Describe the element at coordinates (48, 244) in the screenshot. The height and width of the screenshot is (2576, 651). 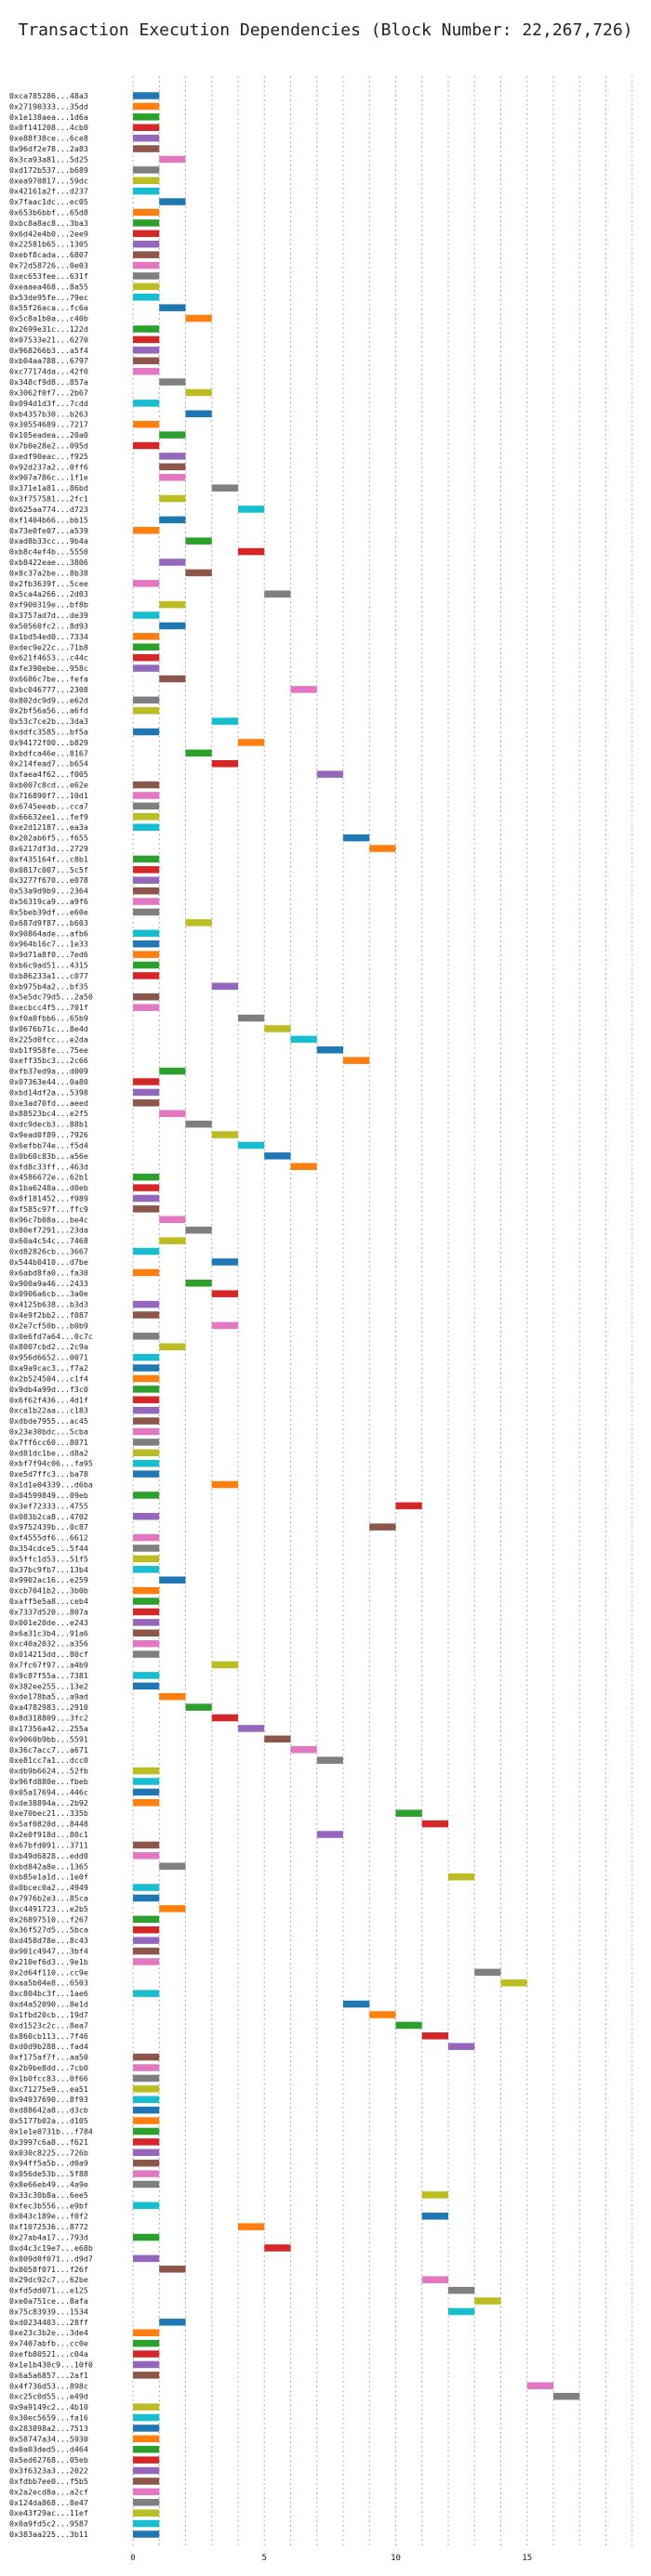
I see `transaction-label: 0x22581b65...1305` at that location.